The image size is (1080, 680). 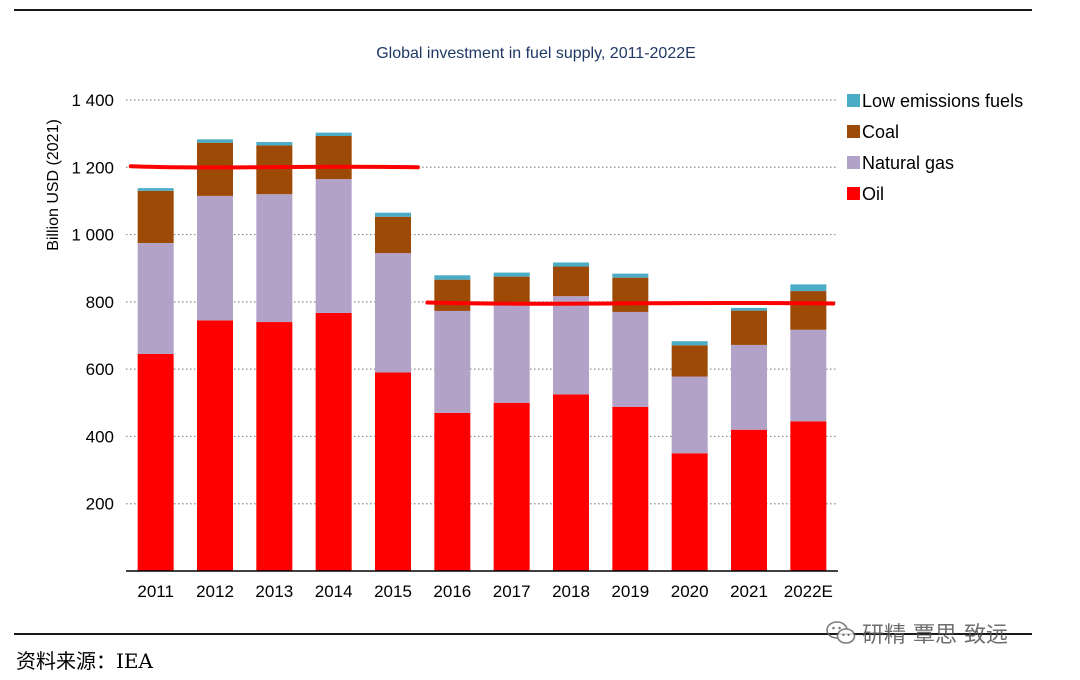 I want to click on y-axis-ticks: 200 400 600 800 1 000 1 200 1 400, so click(x=92, y=302).